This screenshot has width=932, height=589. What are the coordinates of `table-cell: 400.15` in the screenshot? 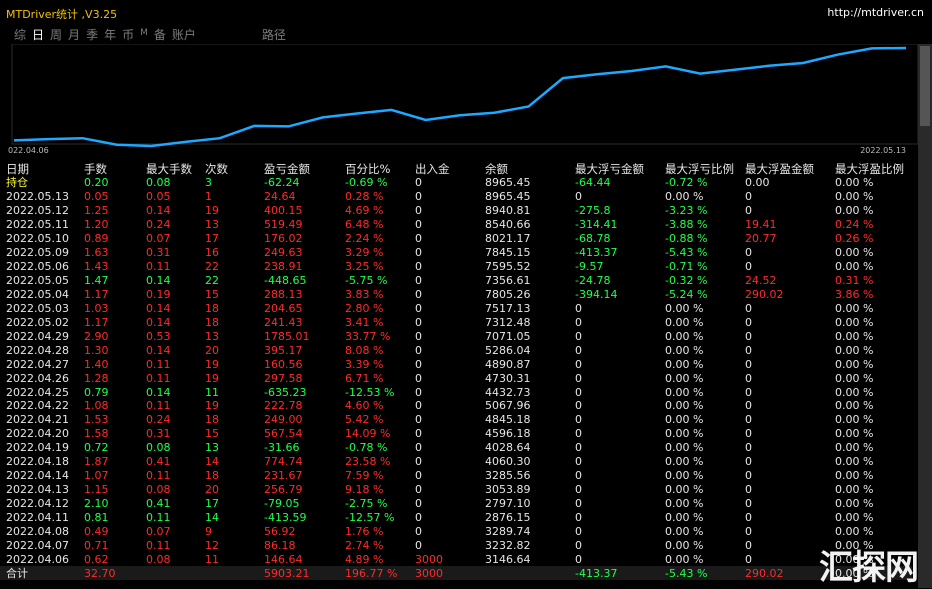 It's located at (283, 211).